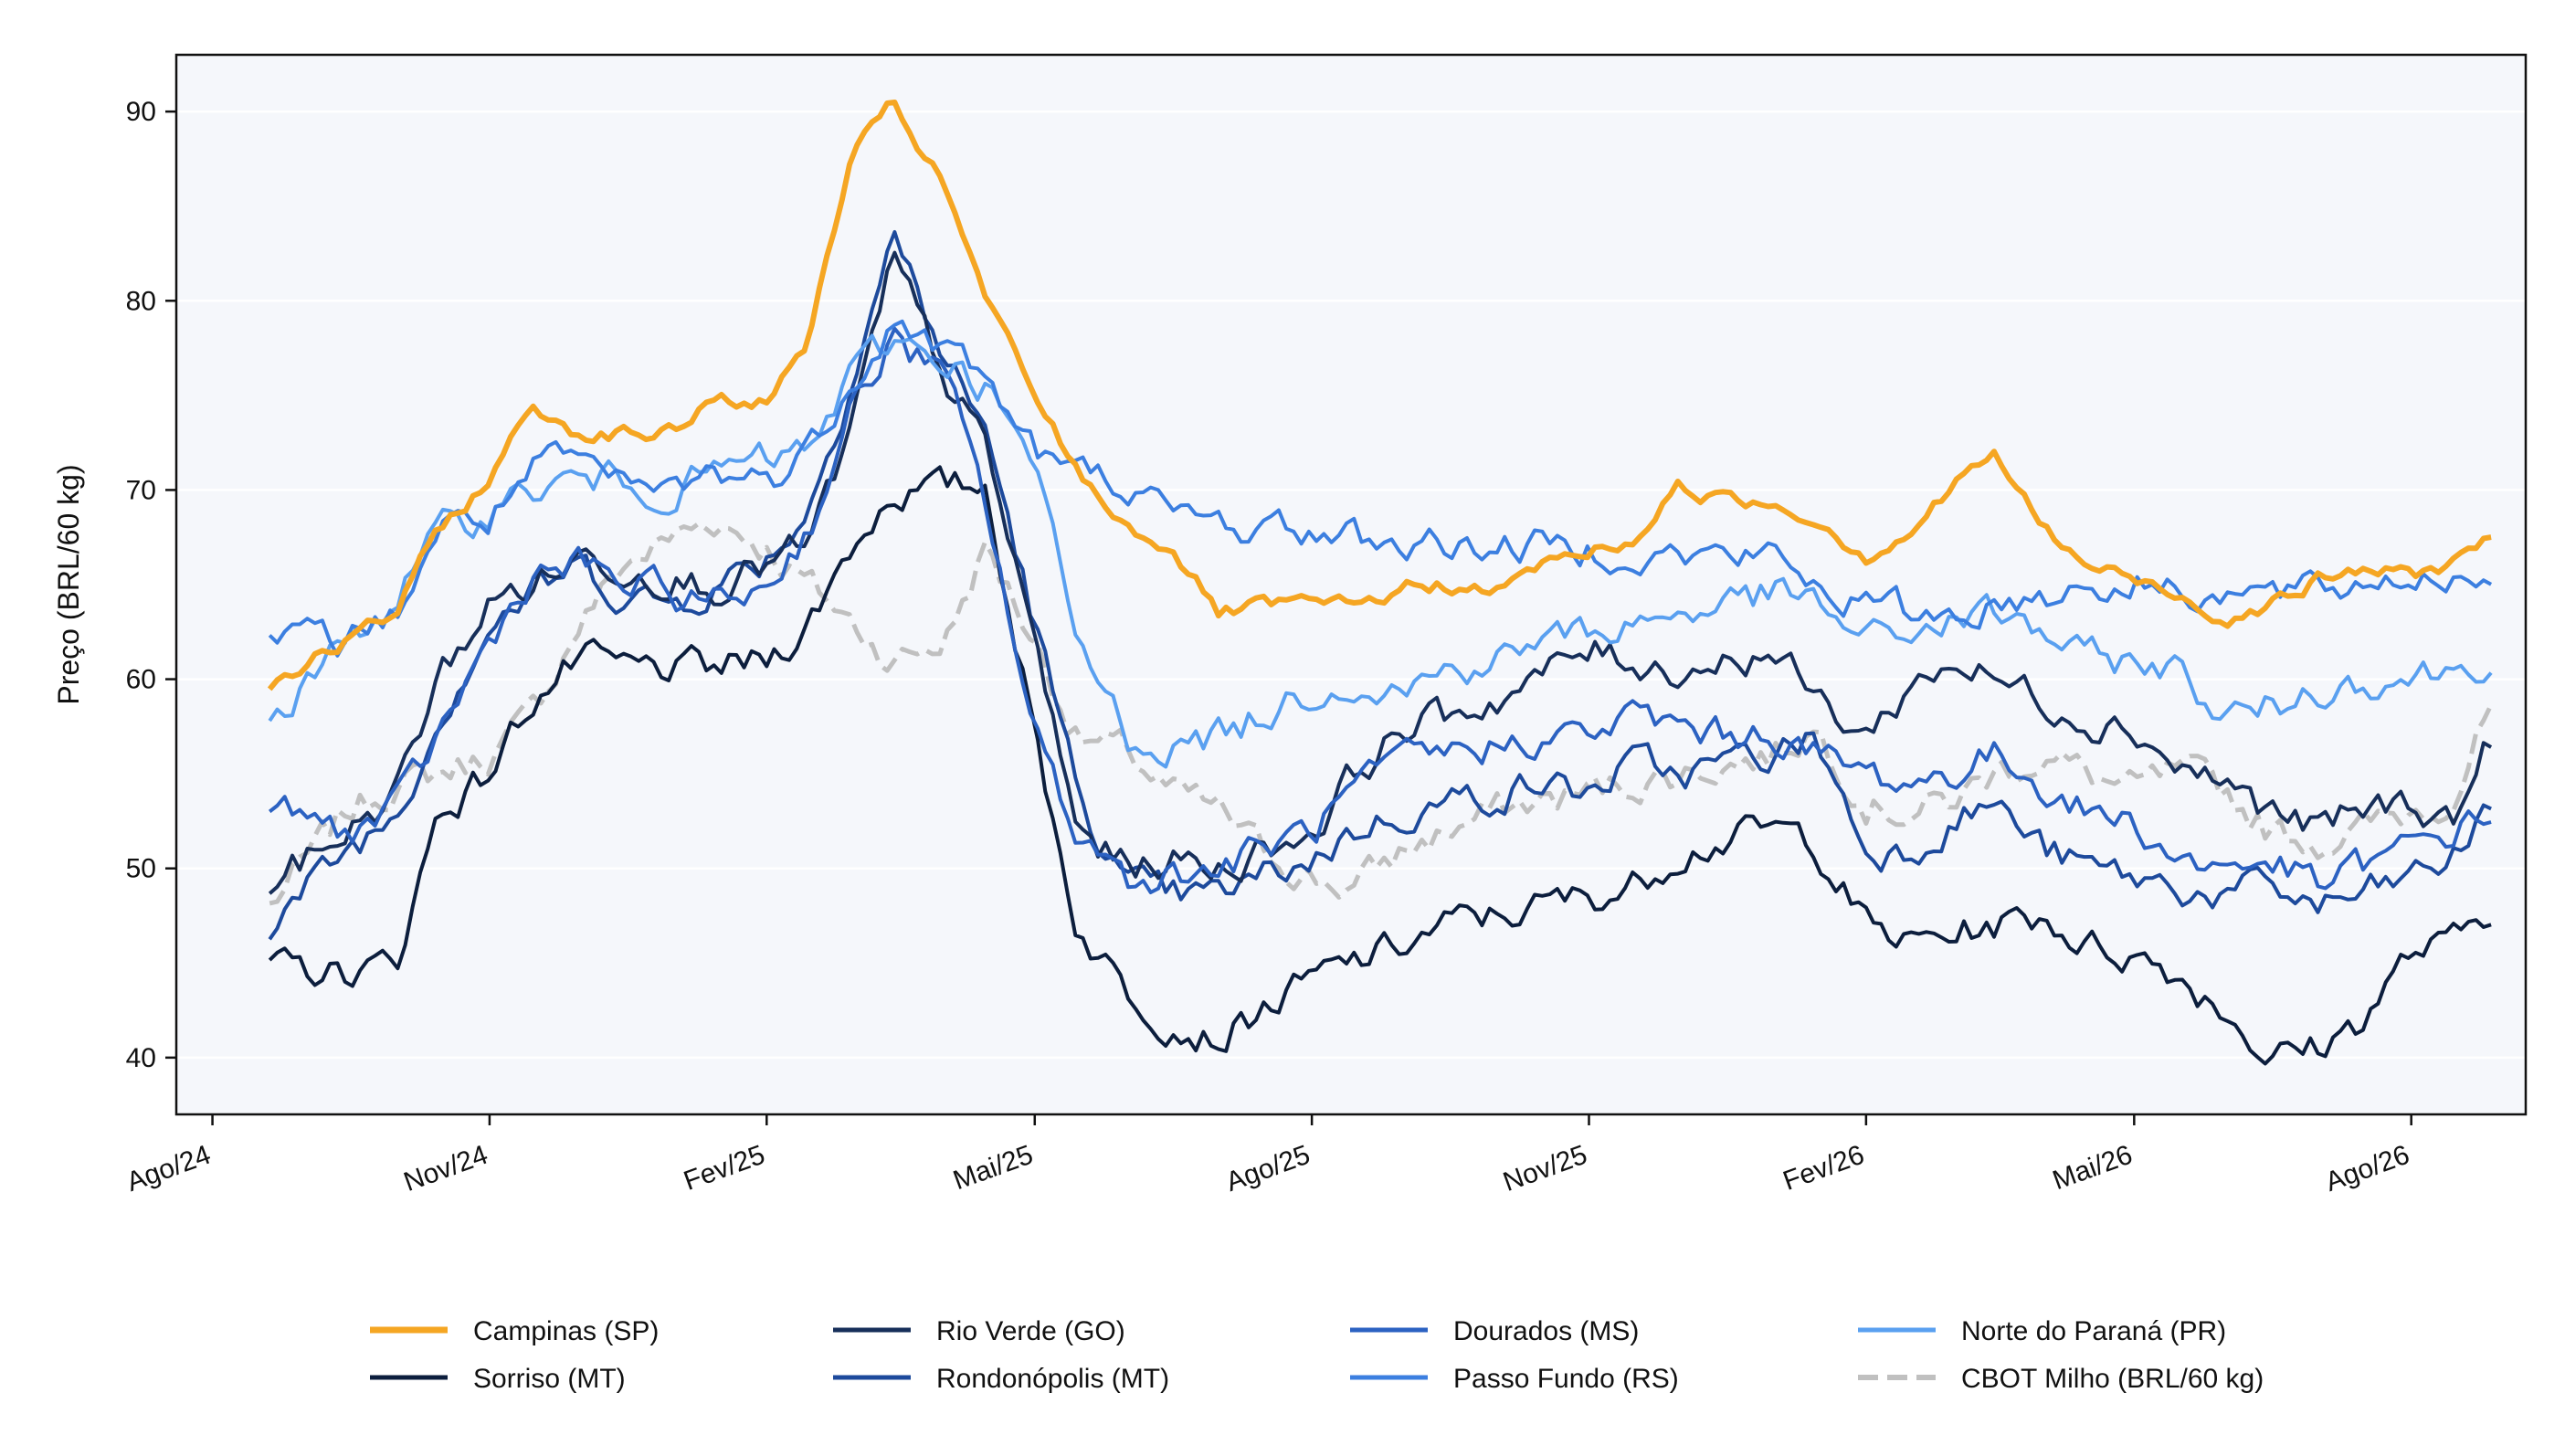 The image size is (2565, 1456). Describe the element at coordinates (69, 584) in the screenshot. I see `y-axis-title: Preço (BRL/60 kg)` at that location.